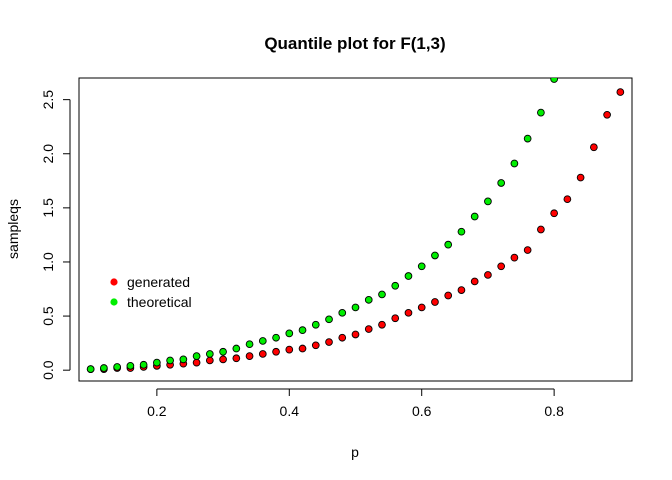 Image resolution: width=672 pixels, height=480 pixels. Describe the element at coordinates (158, 282) in the screenshot. I see `legend-label-generated: generated` at that location.